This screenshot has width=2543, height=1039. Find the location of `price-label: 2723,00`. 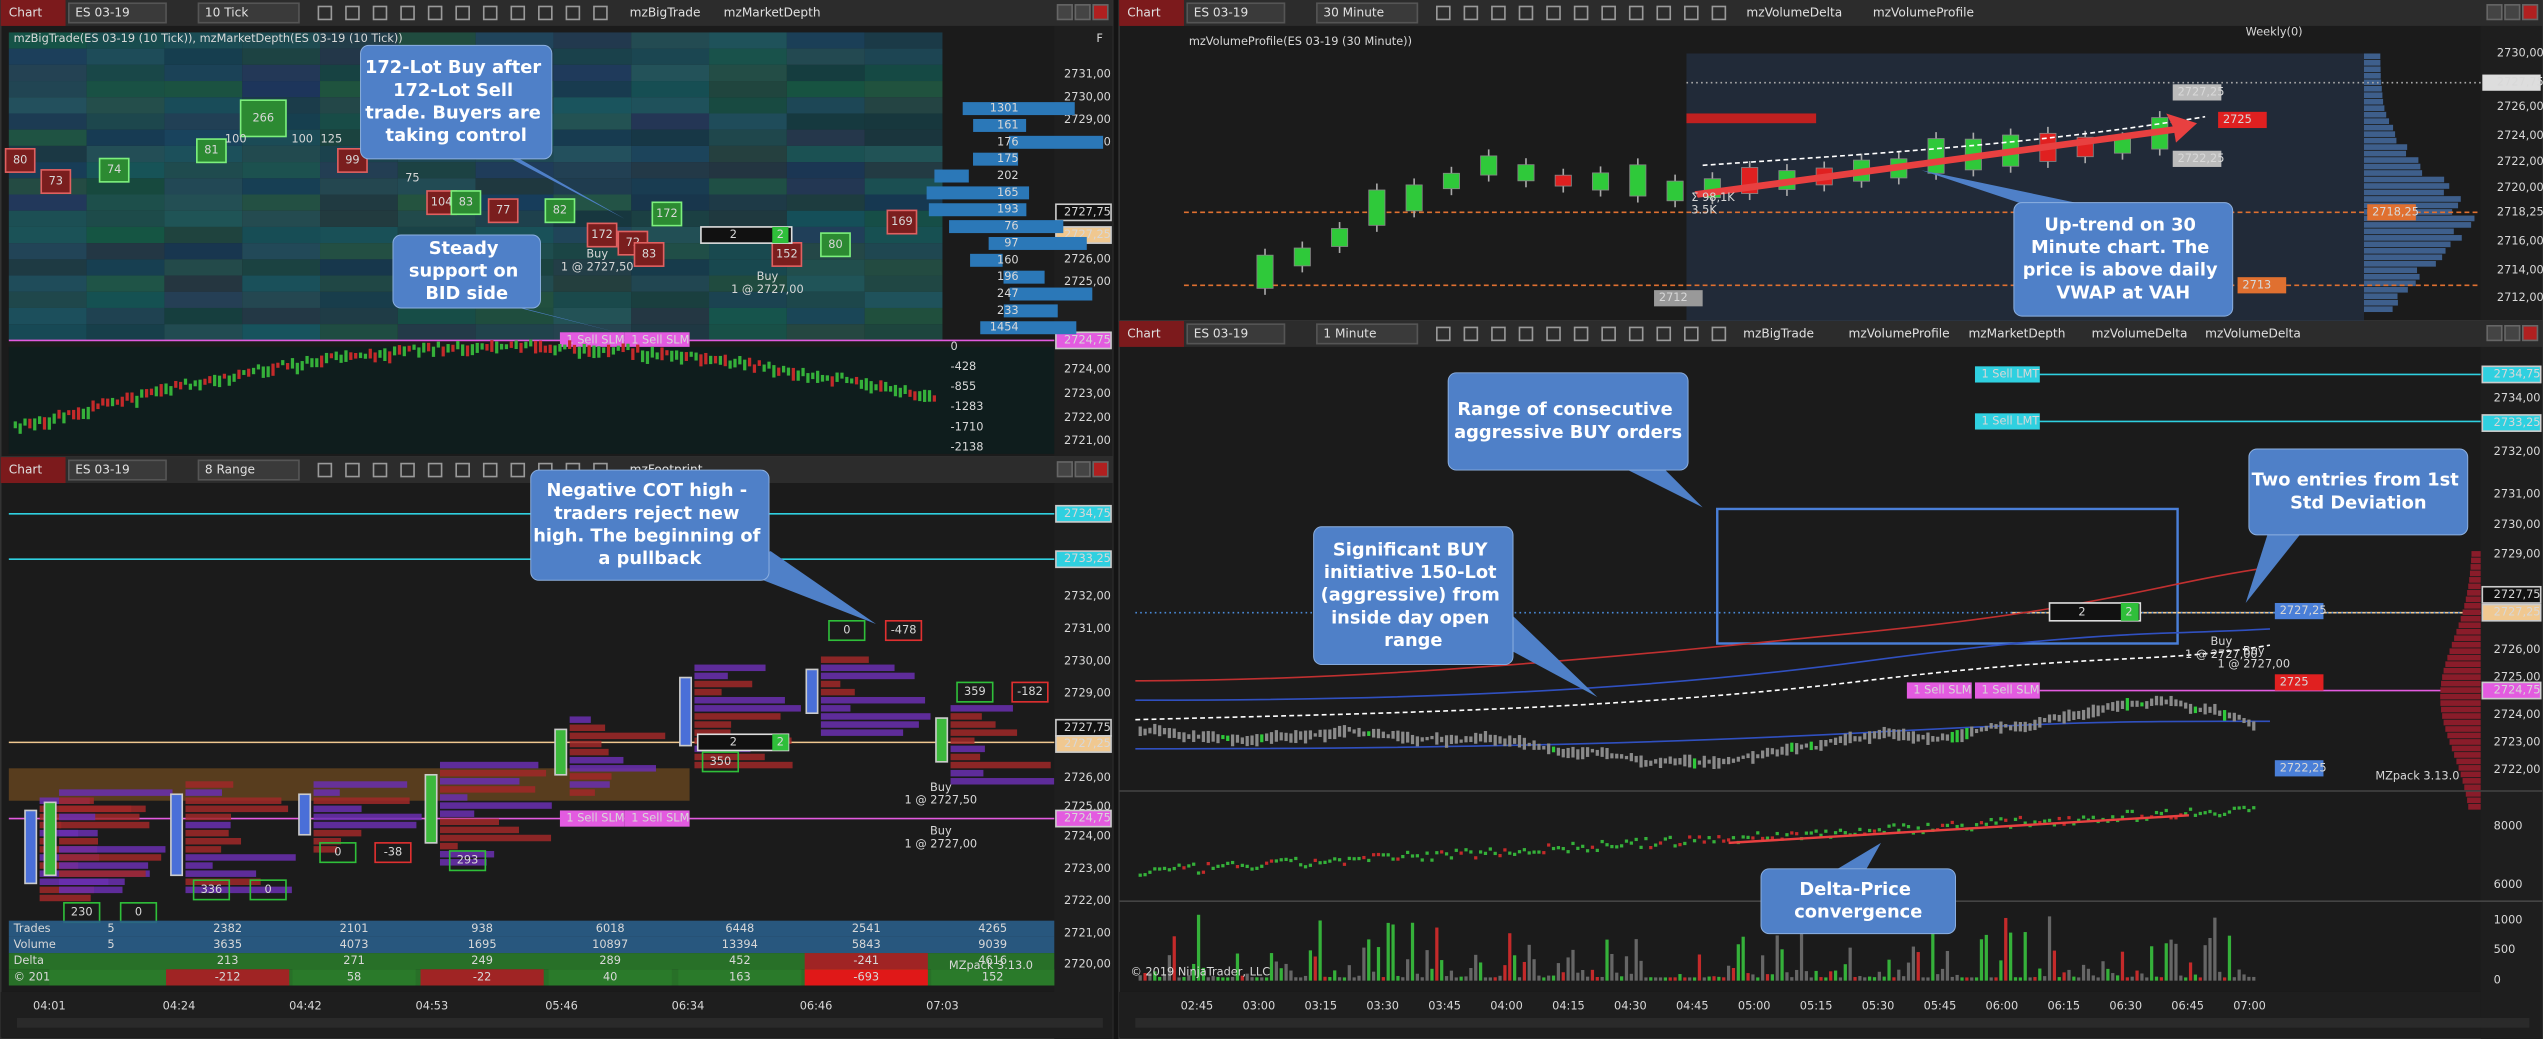

price-label: 2723,00 is located at coordinates (1087, 393).